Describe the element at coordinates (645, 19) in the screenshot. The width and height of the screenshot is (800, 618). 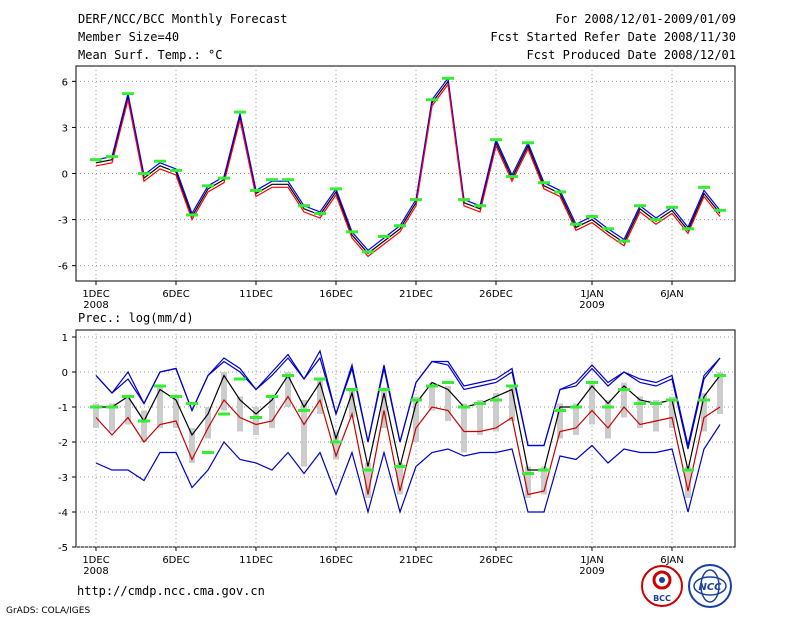
I see `forecast-period: For 2008/12/01-2009/01/09` at that location.